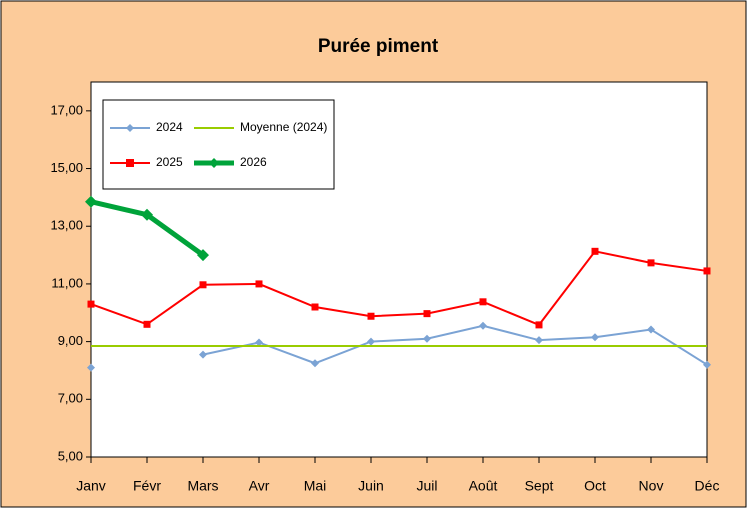  Describe the element at coordinates (426, 486) in the screenshot. I see `x-tick-label: Juil` at that location.